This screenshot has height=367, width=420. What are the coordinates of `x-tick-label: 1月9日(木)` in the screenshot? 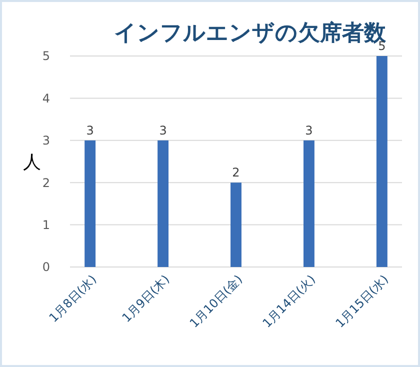 It's located at (145, 298).